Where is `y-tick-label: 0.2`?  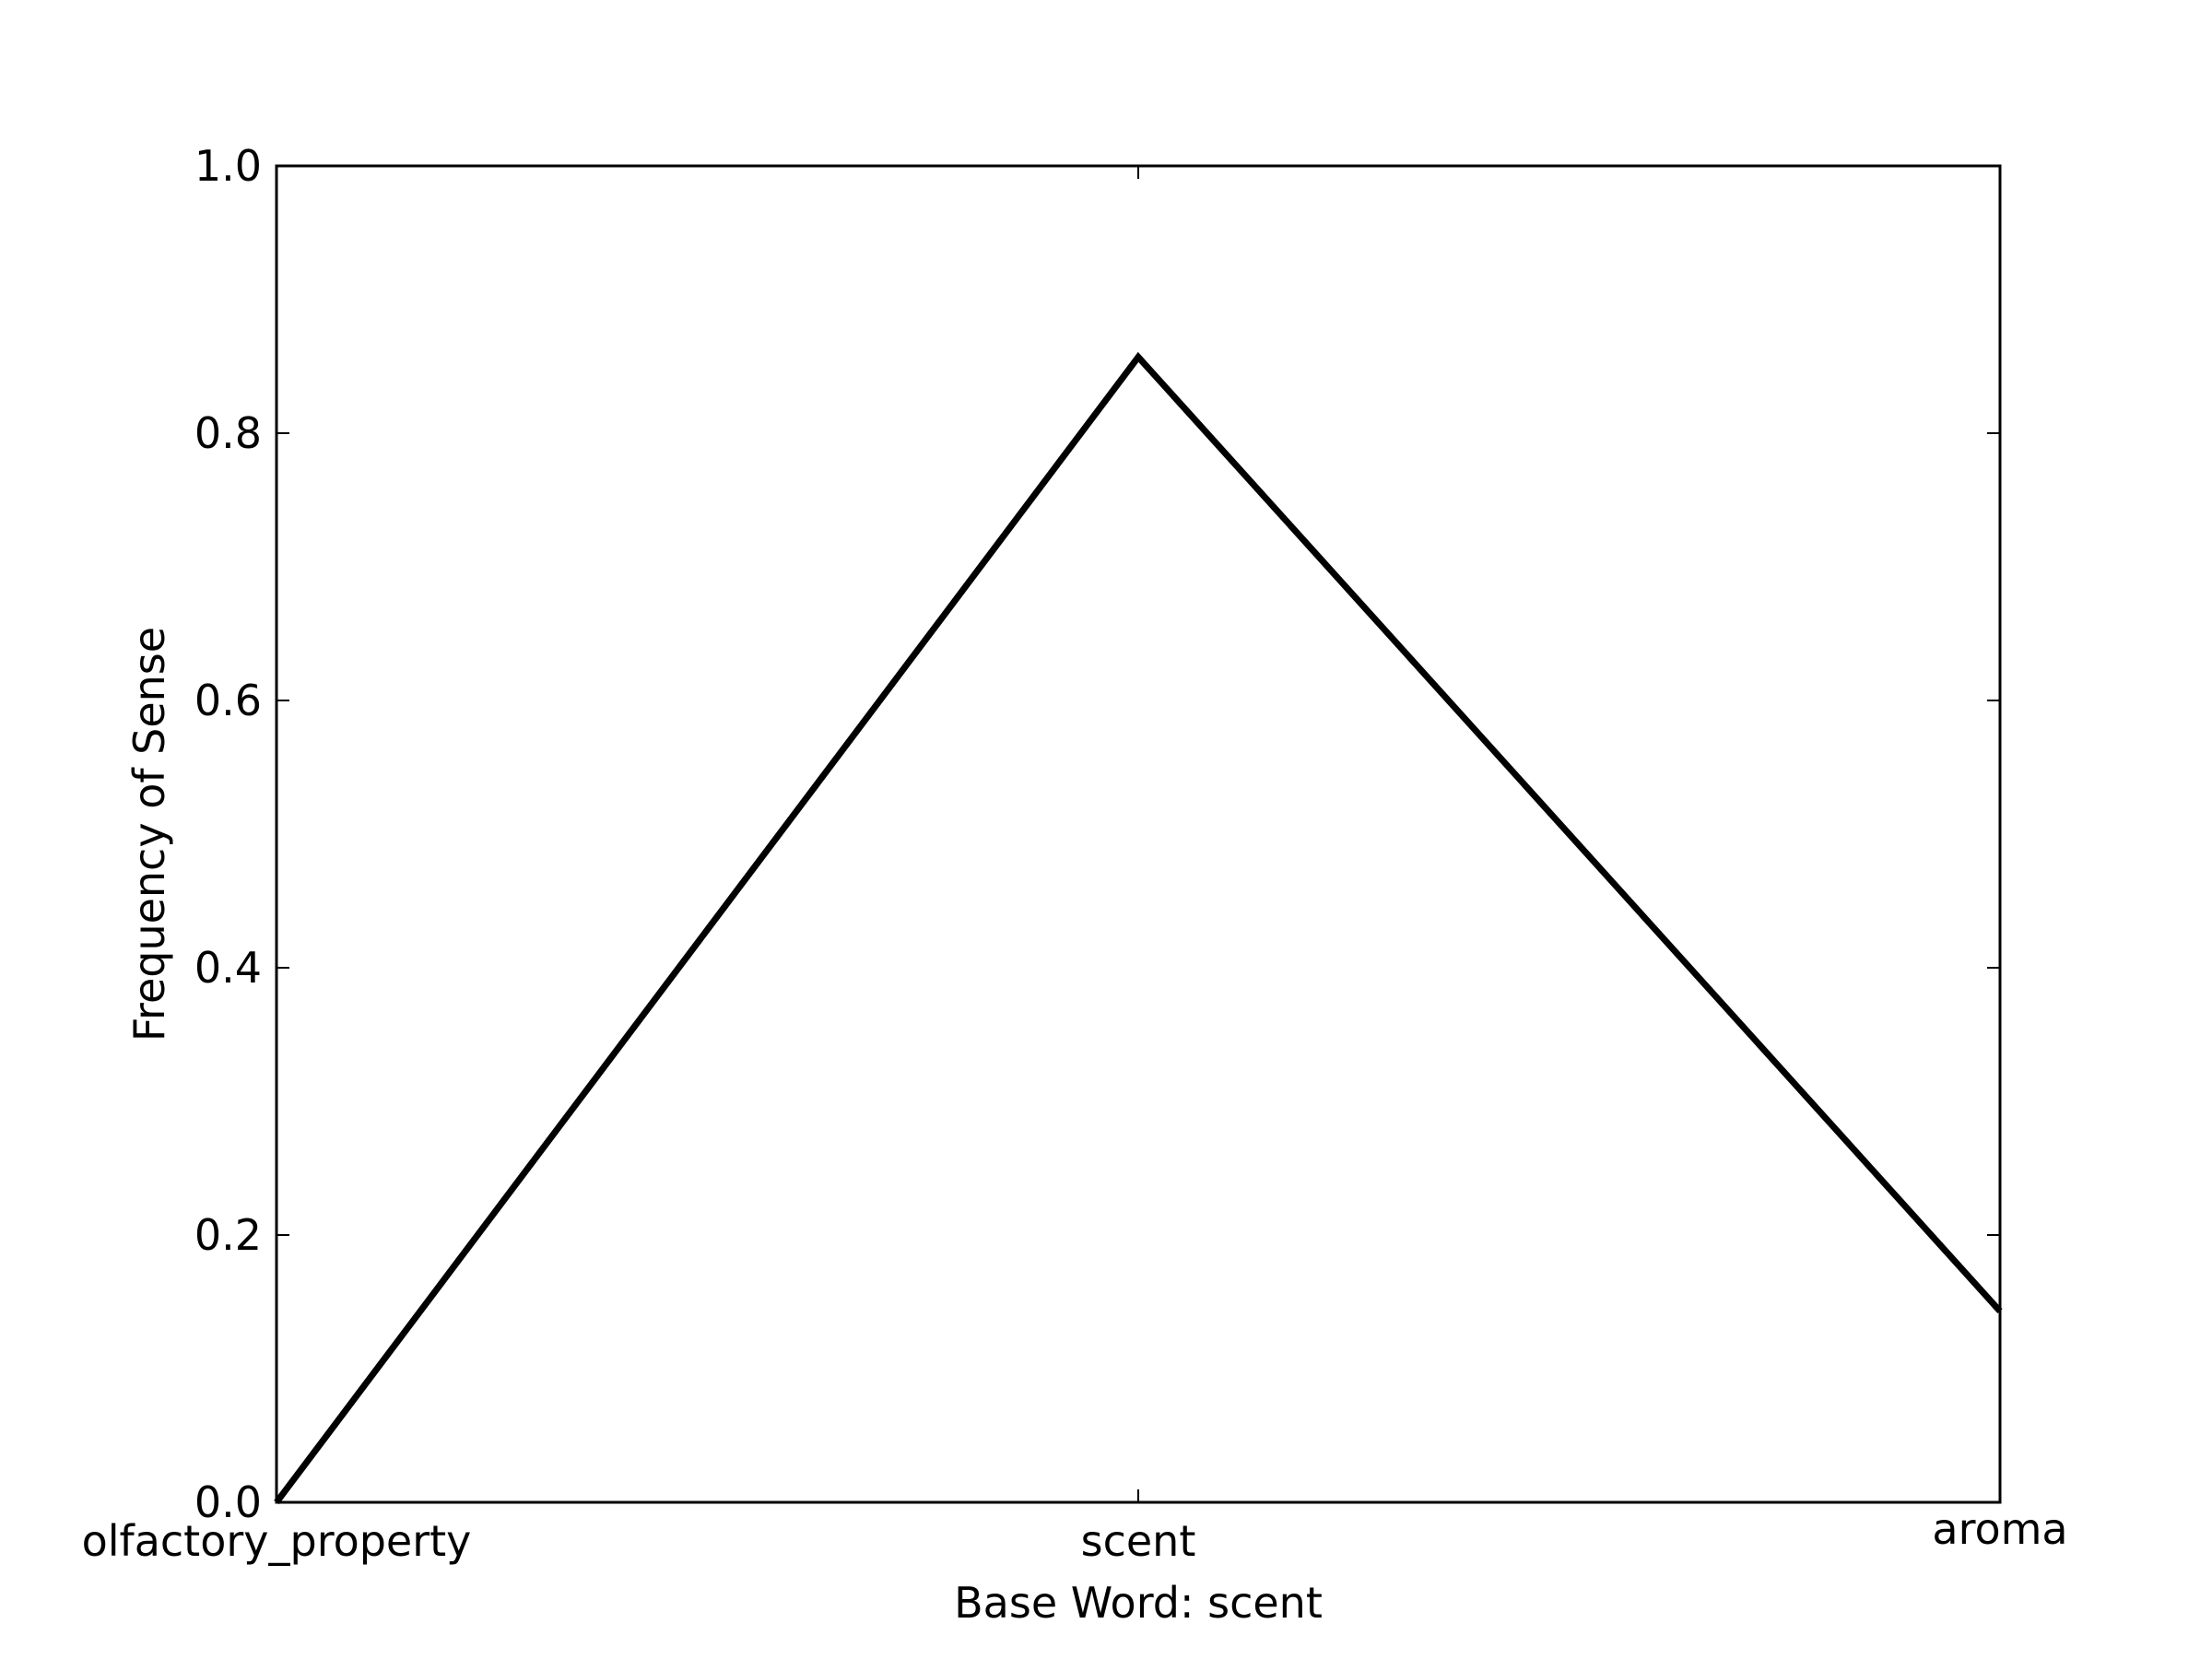
y-tick-label: 0.2 is located at coordinates (228, 1235).